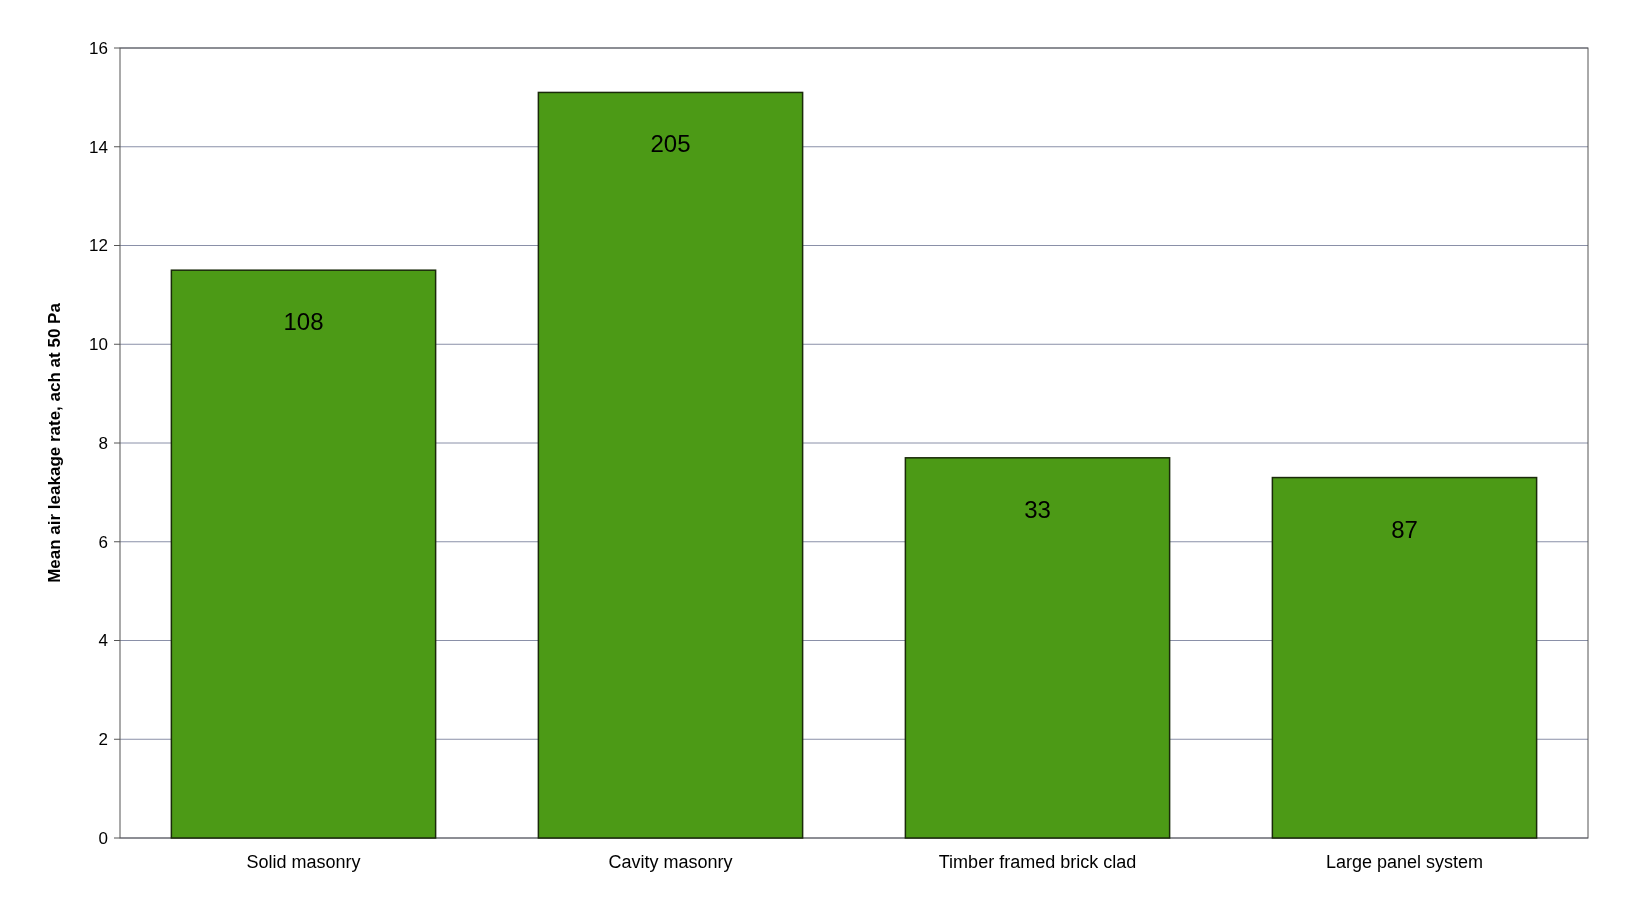  Describe the element at coordinates (103, 542) in the screenshot. I see `y-tick-label: 6` at that location.